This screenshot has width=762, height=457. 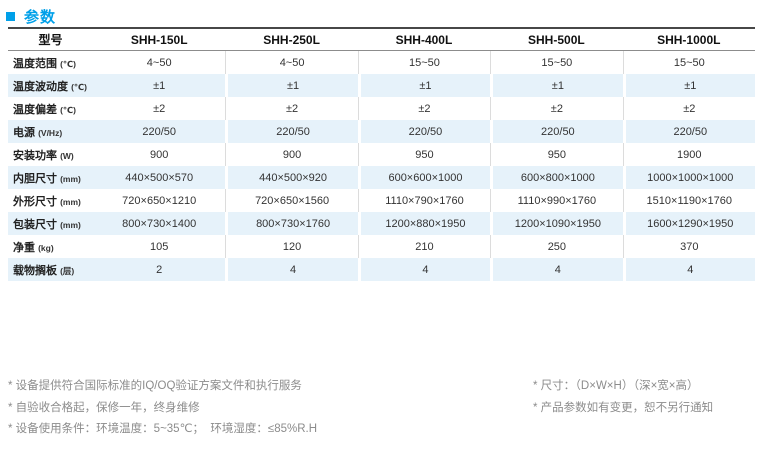 What do you see at coordinates (155, 386) in the screenshot?
I see `footnote: * 设备提供符合国际标准的IQ/OQ验证方案文件和执行服务` at bounding box center [155, 386].